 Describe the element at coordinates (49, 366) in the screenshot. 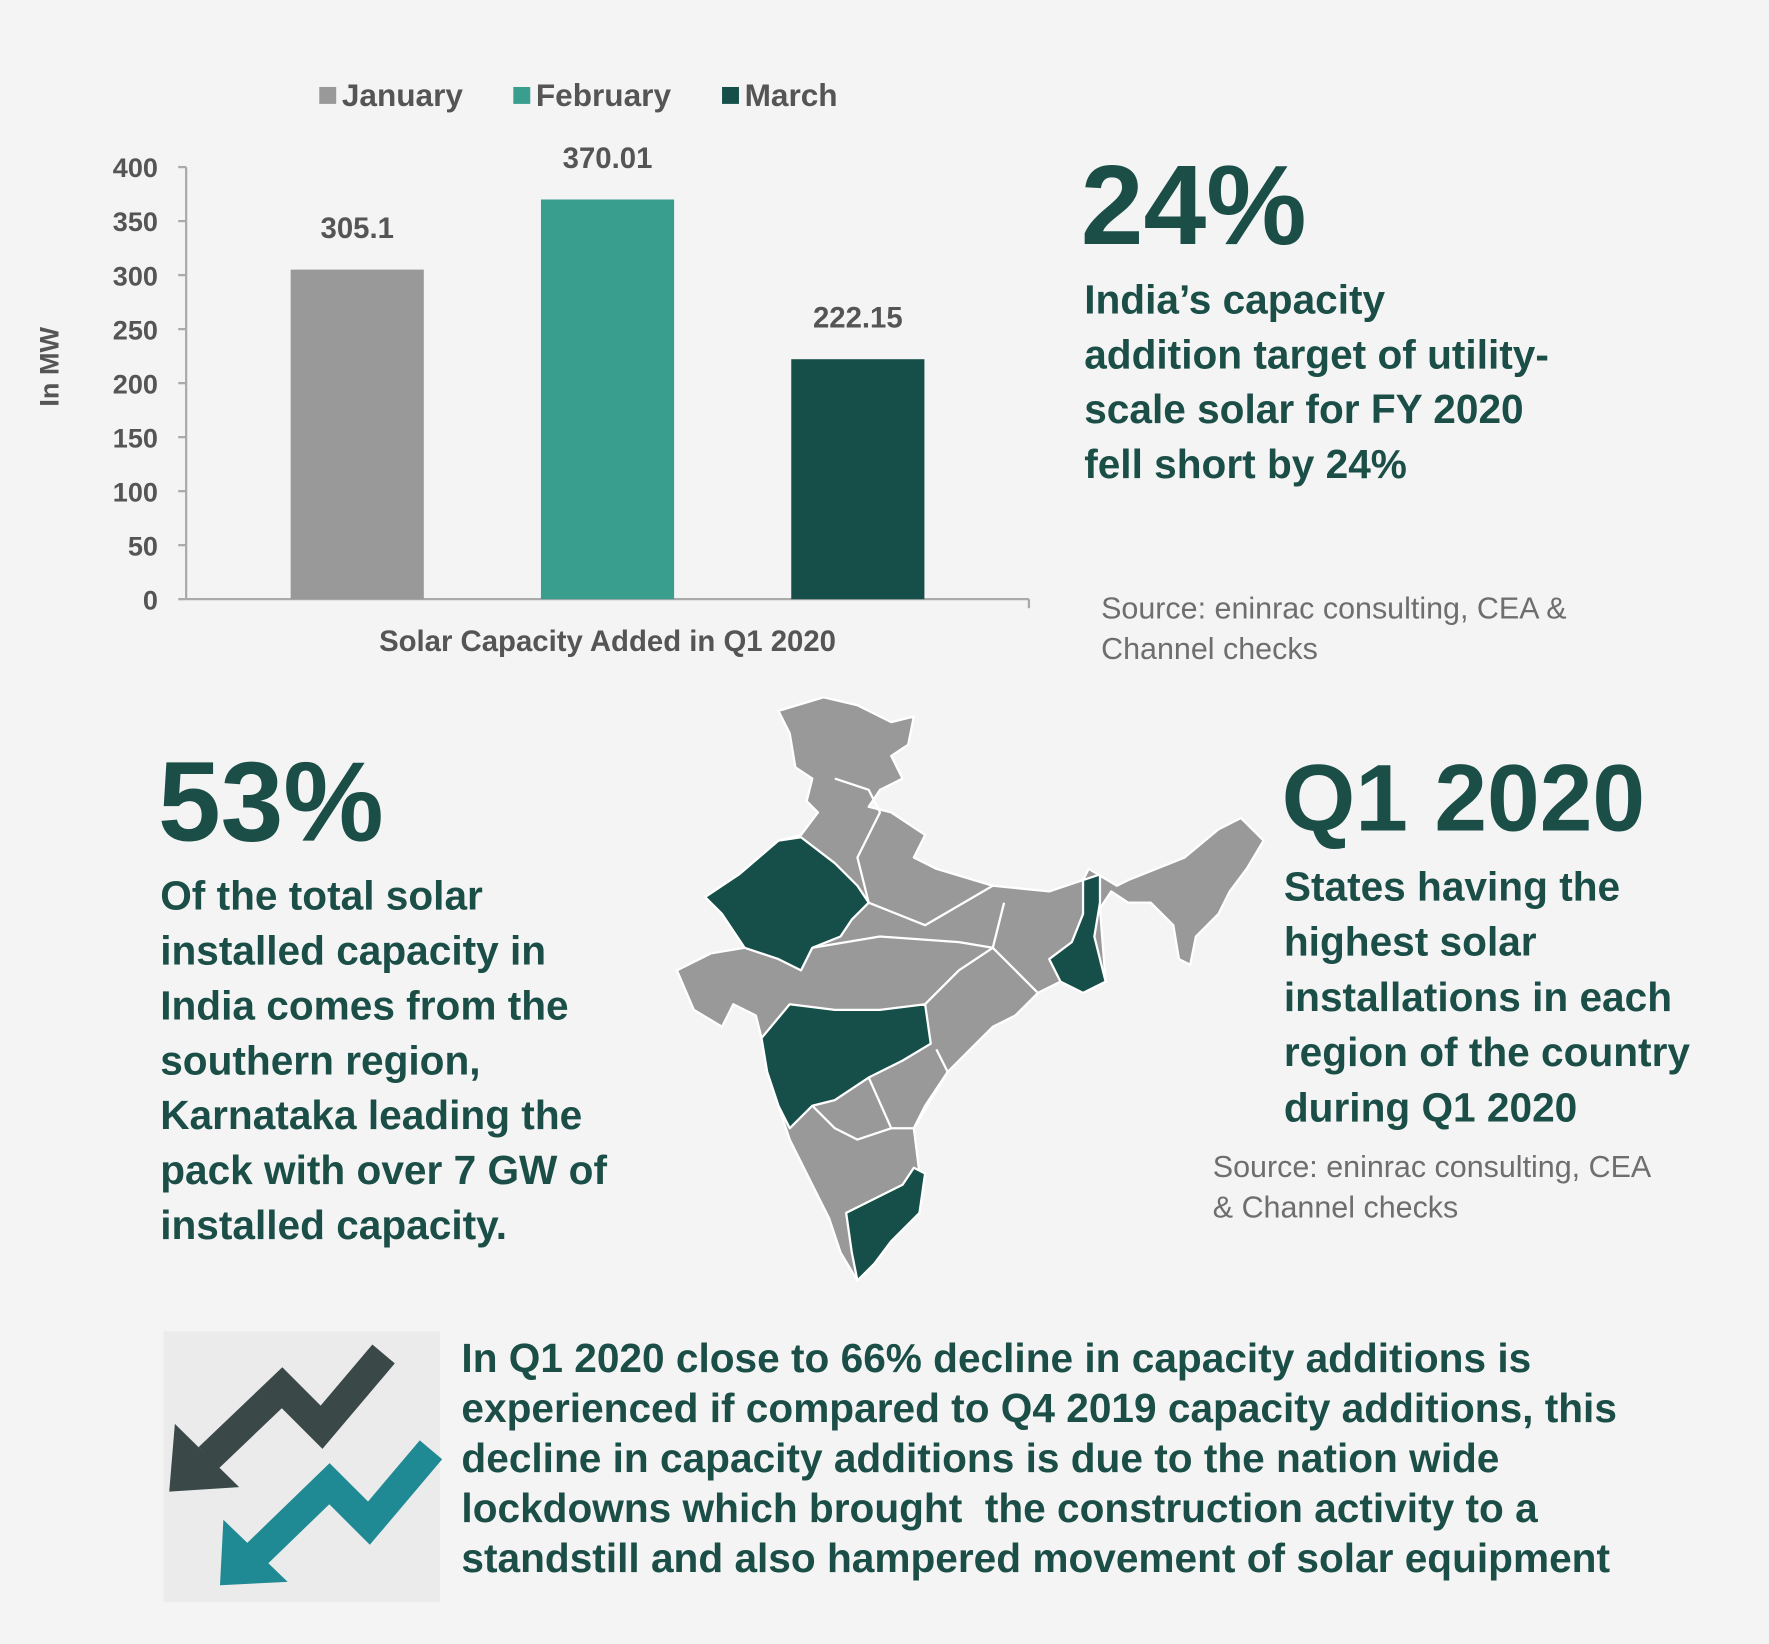

I see `y-axis-label: In MW` at that location.